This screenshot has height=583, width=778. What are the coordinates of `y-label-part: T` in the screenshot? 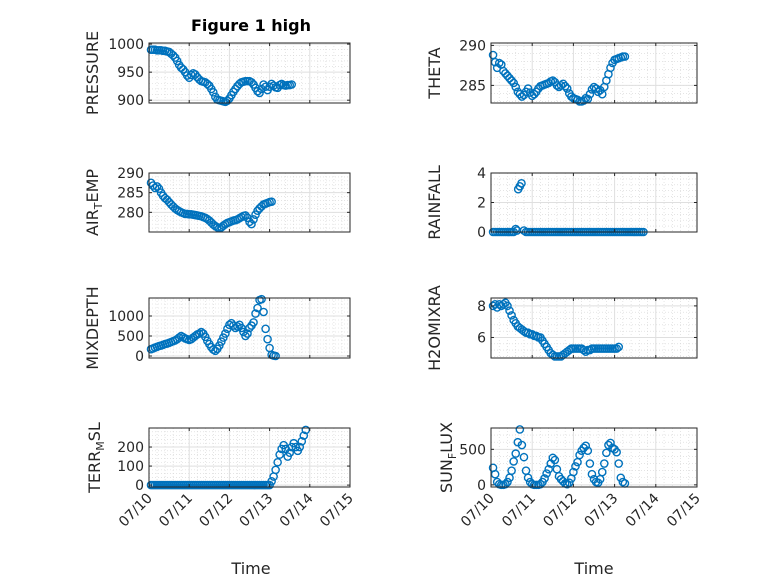 It's located at (98, 206).